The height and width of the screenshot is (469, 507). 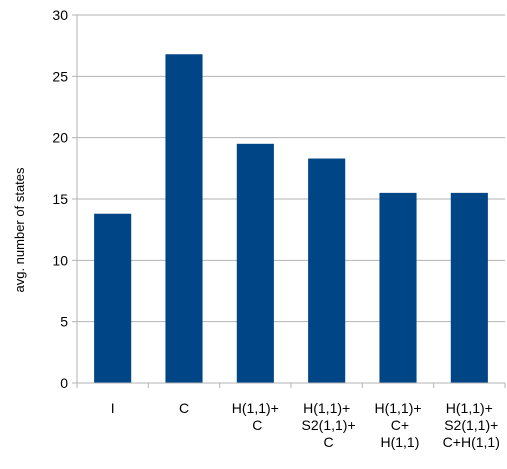 I want to click on x-tick-label: H(1,1)+ C+ H(1,1), so click(x=397, y=425).